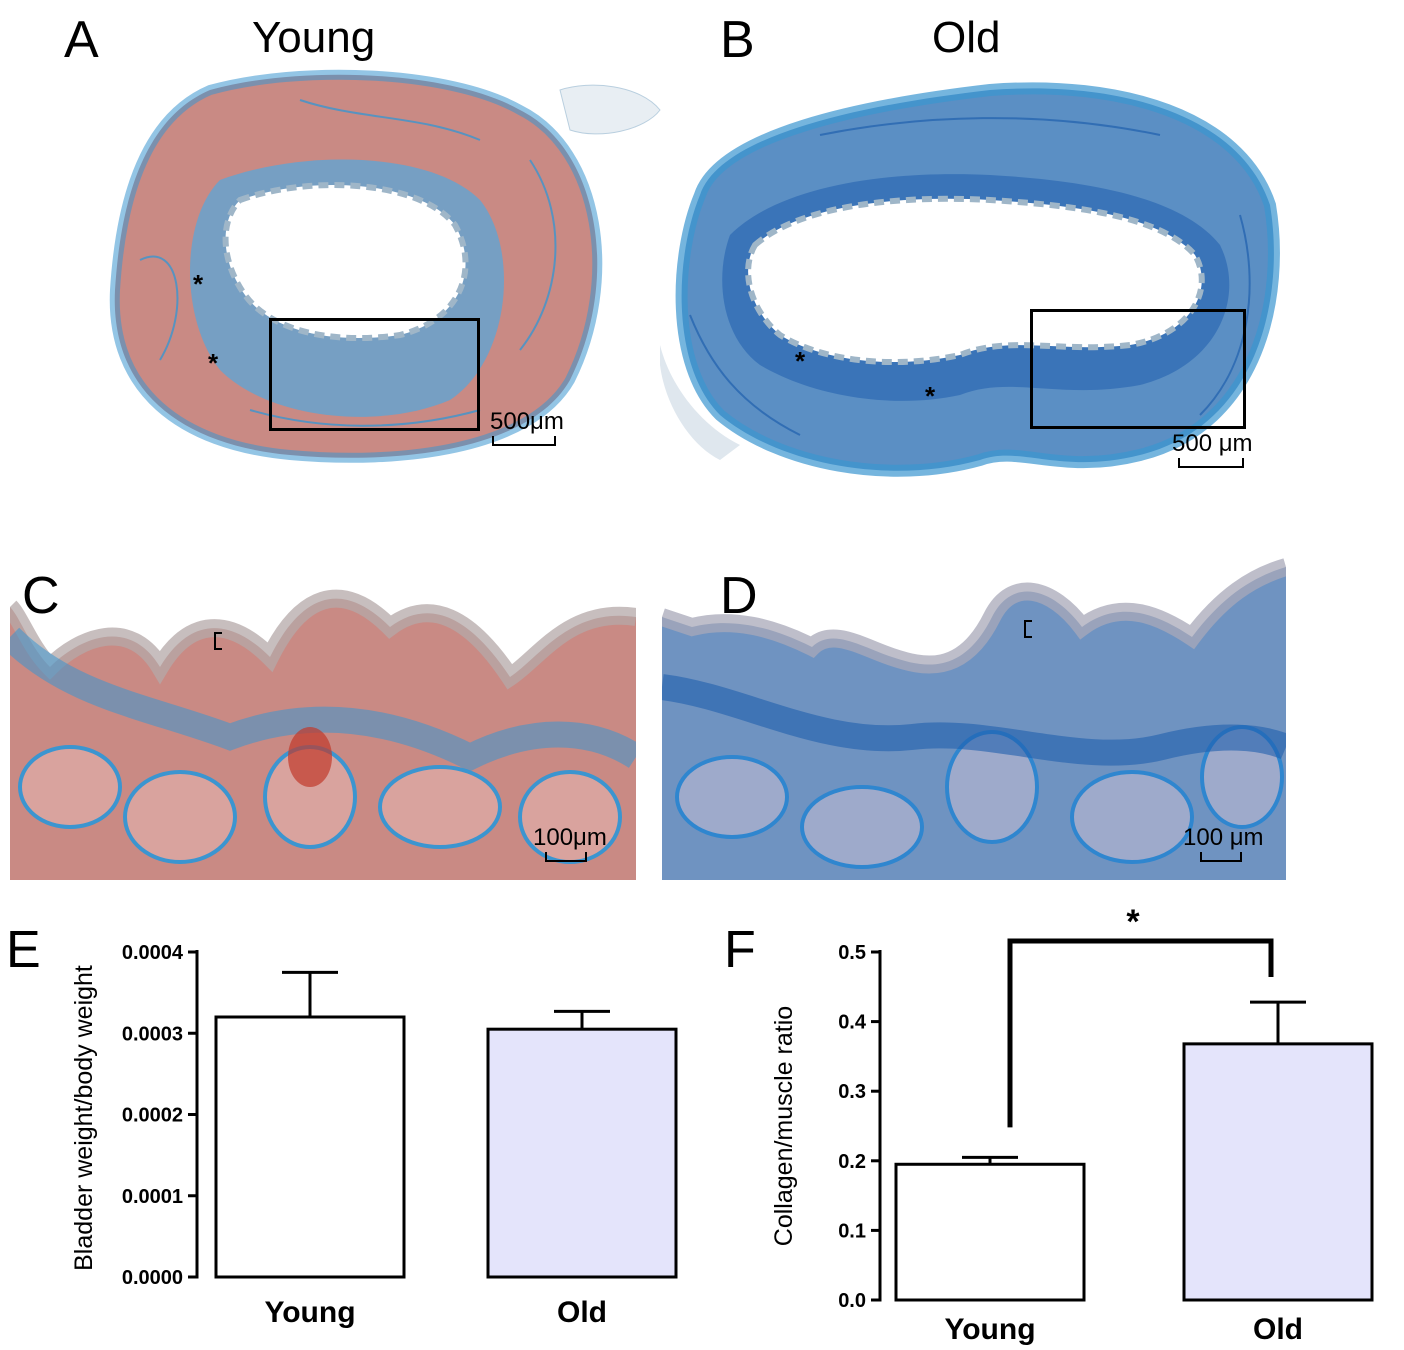 This screenshot has height=1350, width=1404. Describe the element at coordinates (1212, 443) in the screenshot. I see `scale-bar-label-old: 500 μm` at that location.